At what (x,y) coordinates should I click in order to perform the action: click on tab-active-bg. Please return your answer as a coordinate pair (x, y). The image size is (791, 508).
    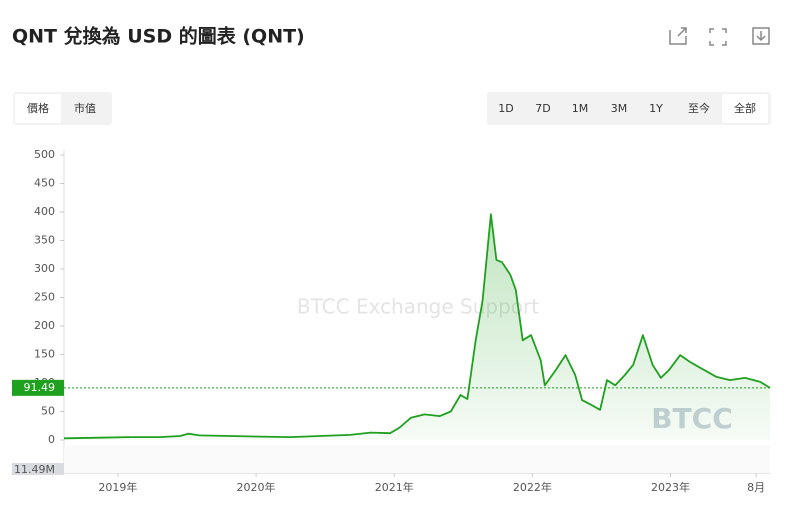
    Looking at the image, I should click on (38, 108).